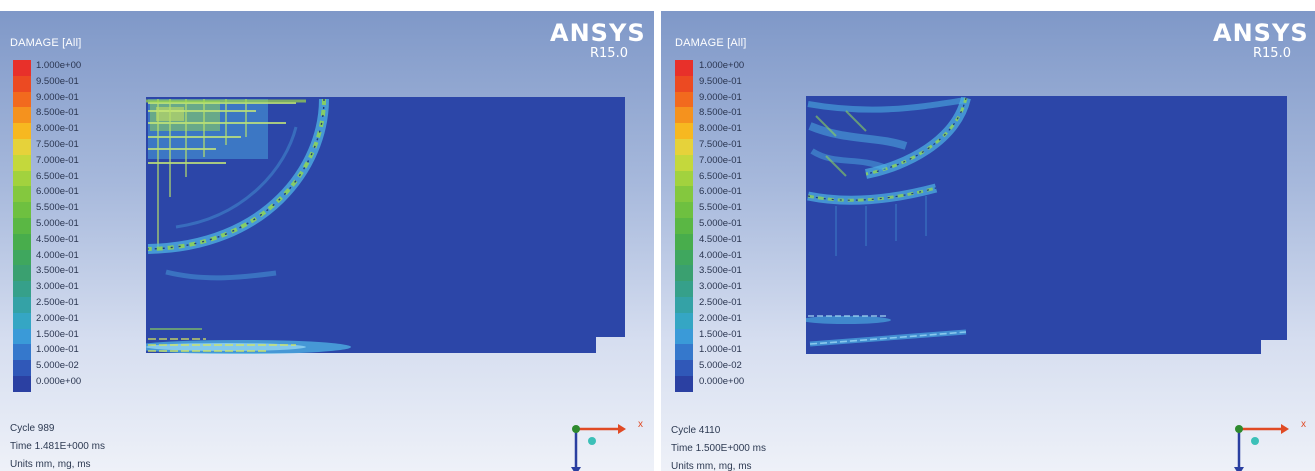 Image resolution: width=1315 pixels, height=471 pixels. What do you see at coordinates (57, 208) in the screenshot?
I see `legend-tick-label: 5.500e-01` at bounding box center [57, 208].